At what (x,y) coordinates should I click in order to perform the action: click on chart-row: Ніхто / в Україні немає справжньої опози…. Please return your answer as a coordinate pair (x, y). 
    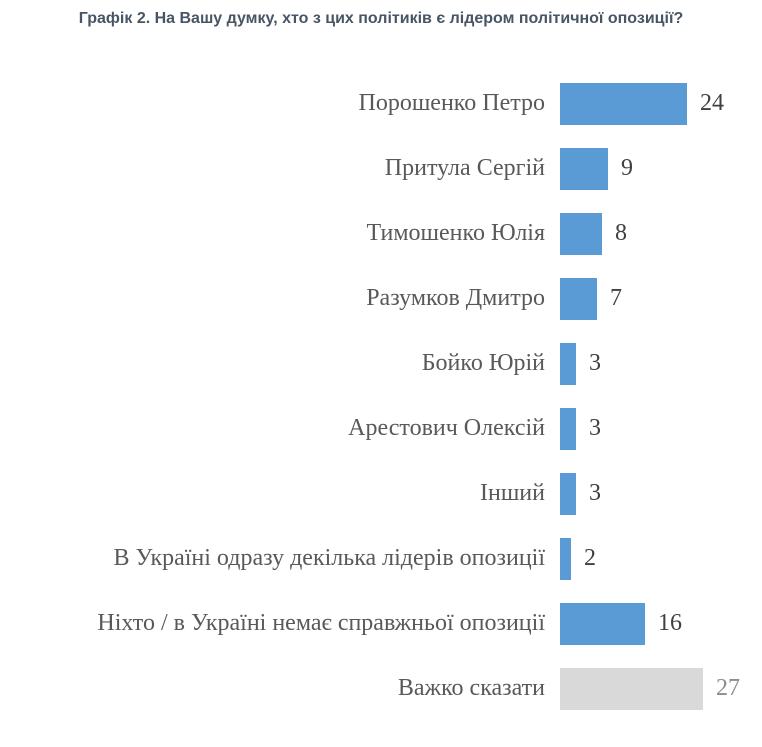
    Looking at the image, I should click on (381, 623).